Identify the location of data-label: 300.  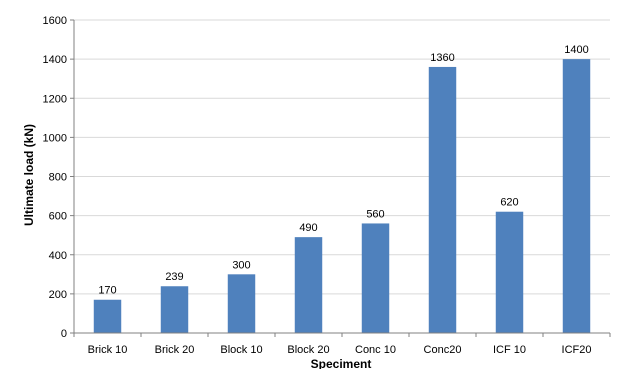
(241, 265).